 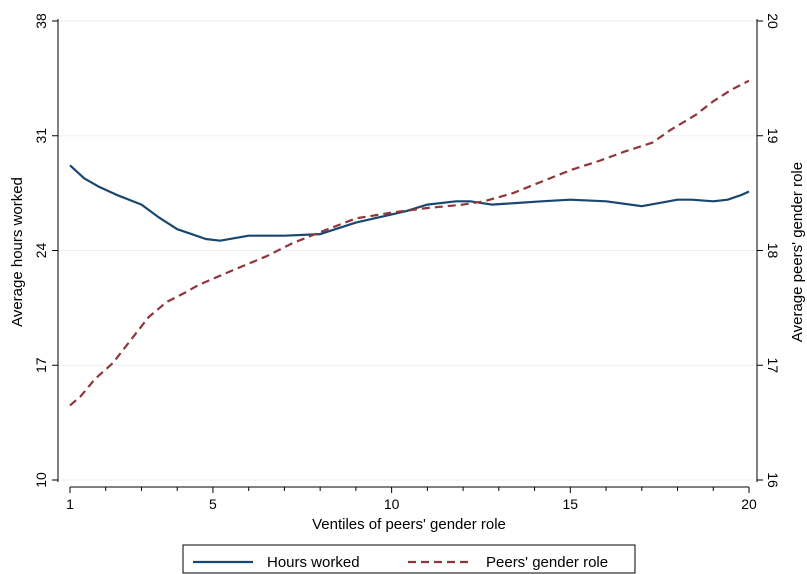 I want to click on y-right-tick-label: 18, so click(x=773, y=251).